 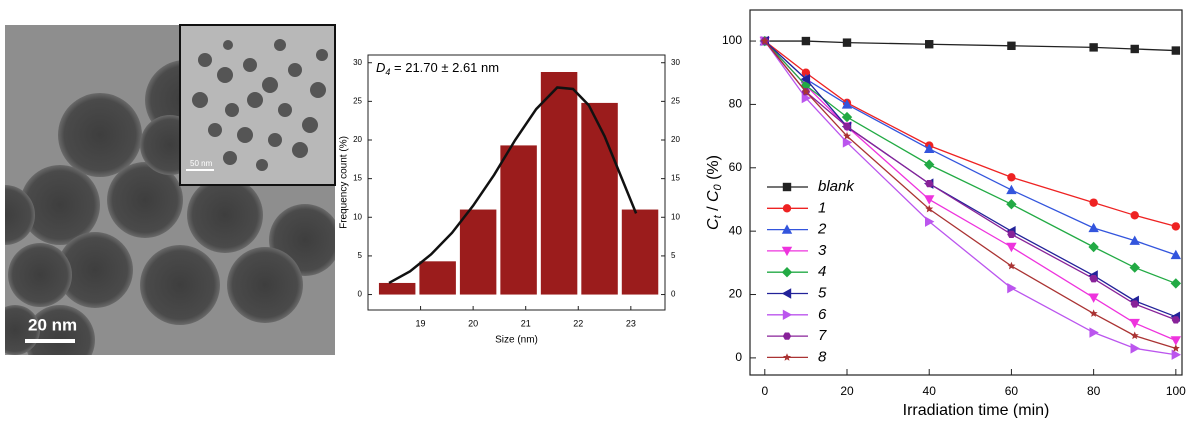 I want to click on y2-tick-label: 0, so click(x=673, y=294).